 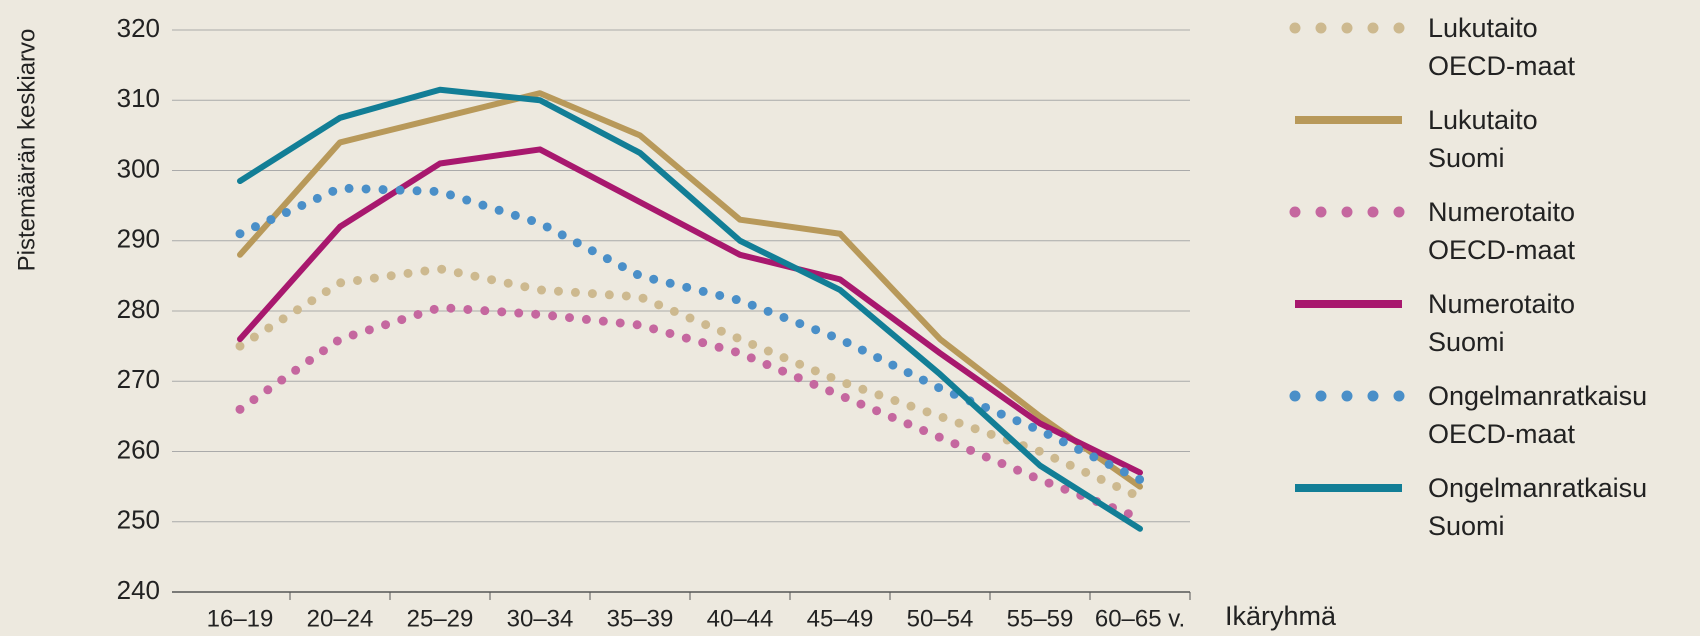 What do you see at coordinates (138, 309) in the screenshot?
I see `y-tick-label: 280` at bounding box center [138, 309].